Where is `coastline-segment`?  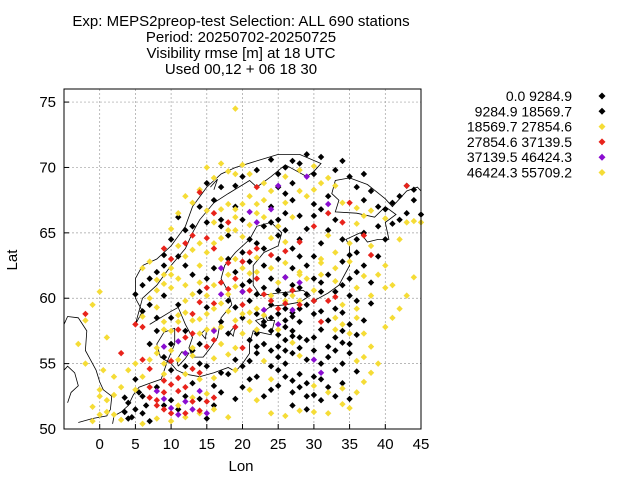 coastline-segment is located at coordinates (228, 239).